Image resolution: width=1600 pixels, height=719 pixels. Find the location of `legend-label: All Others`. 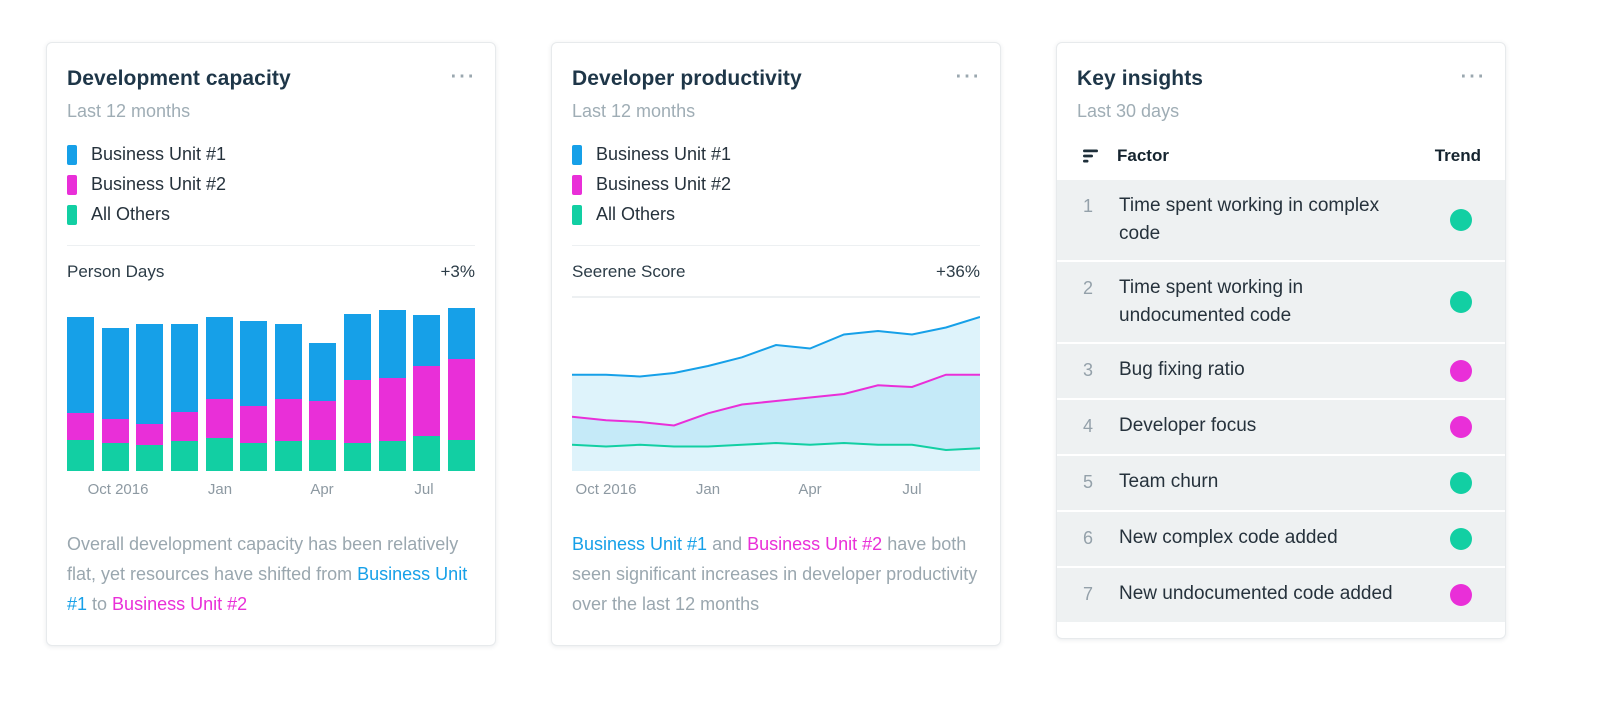

legend-label: All Others is located at coordinates (636, 214).